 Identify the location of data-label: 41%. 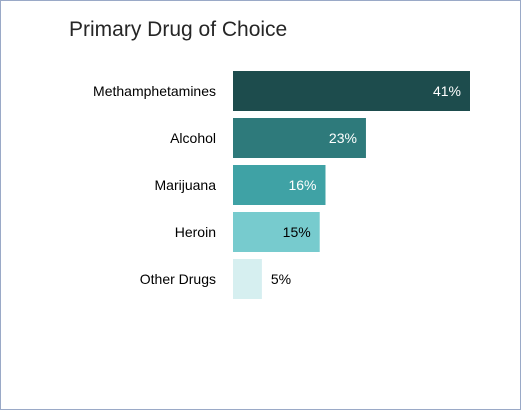
(447, 91).